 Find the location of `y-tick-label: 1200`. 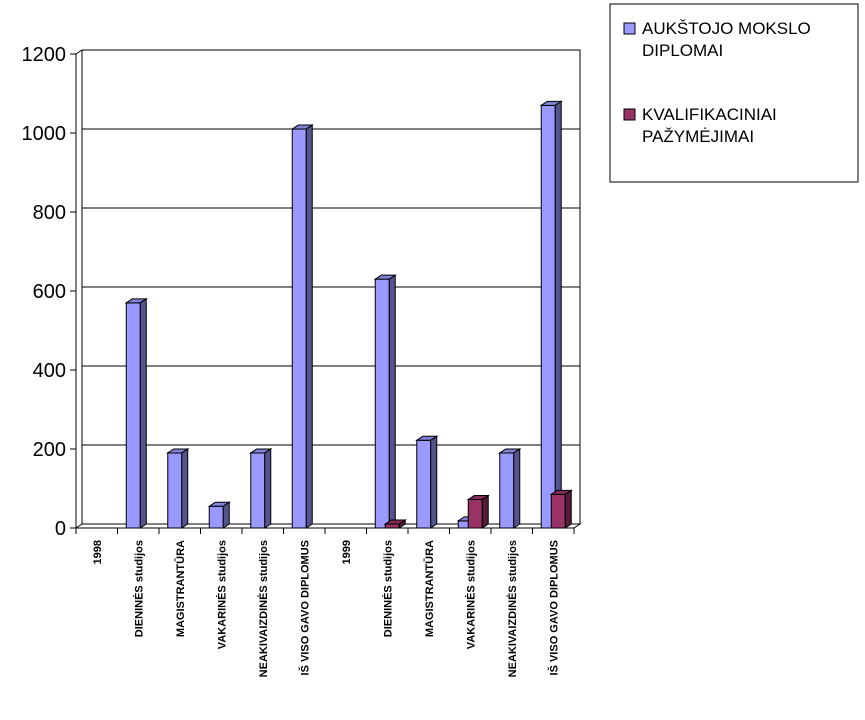

y-tick-label: 1200 is located at coordinates (44, 55).